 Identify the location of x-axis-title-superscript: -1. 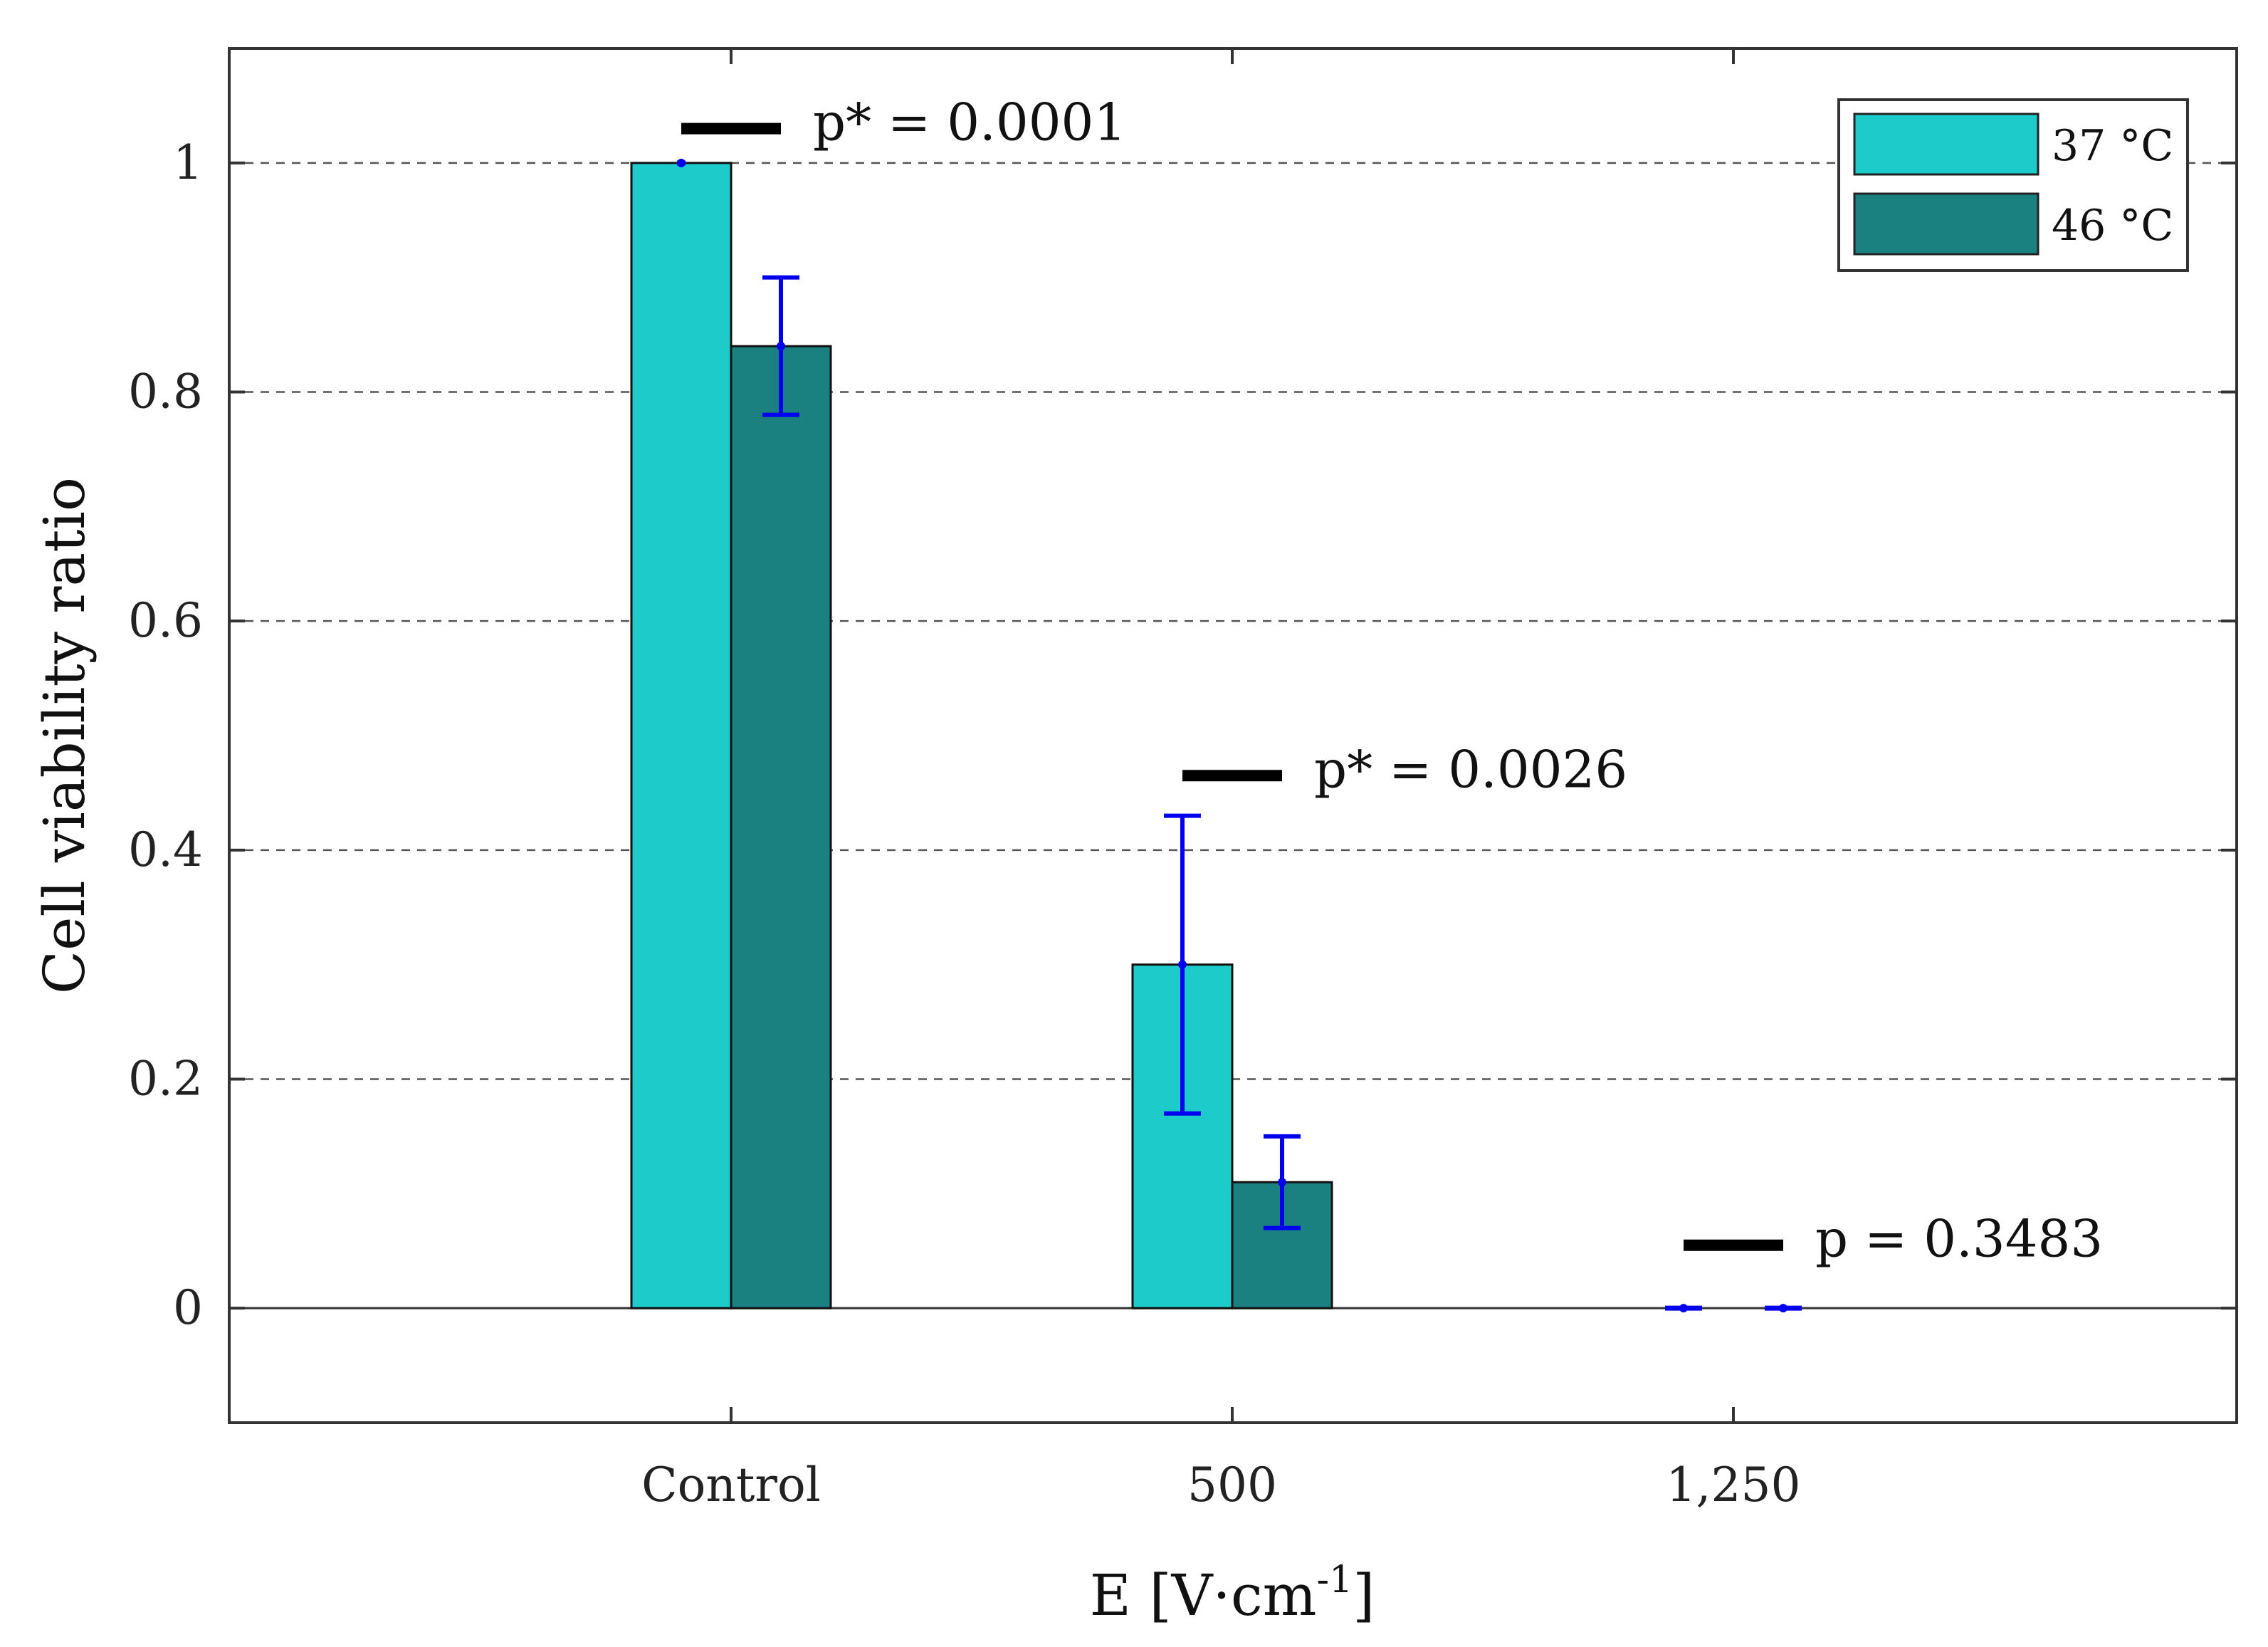
(1335, 1580).